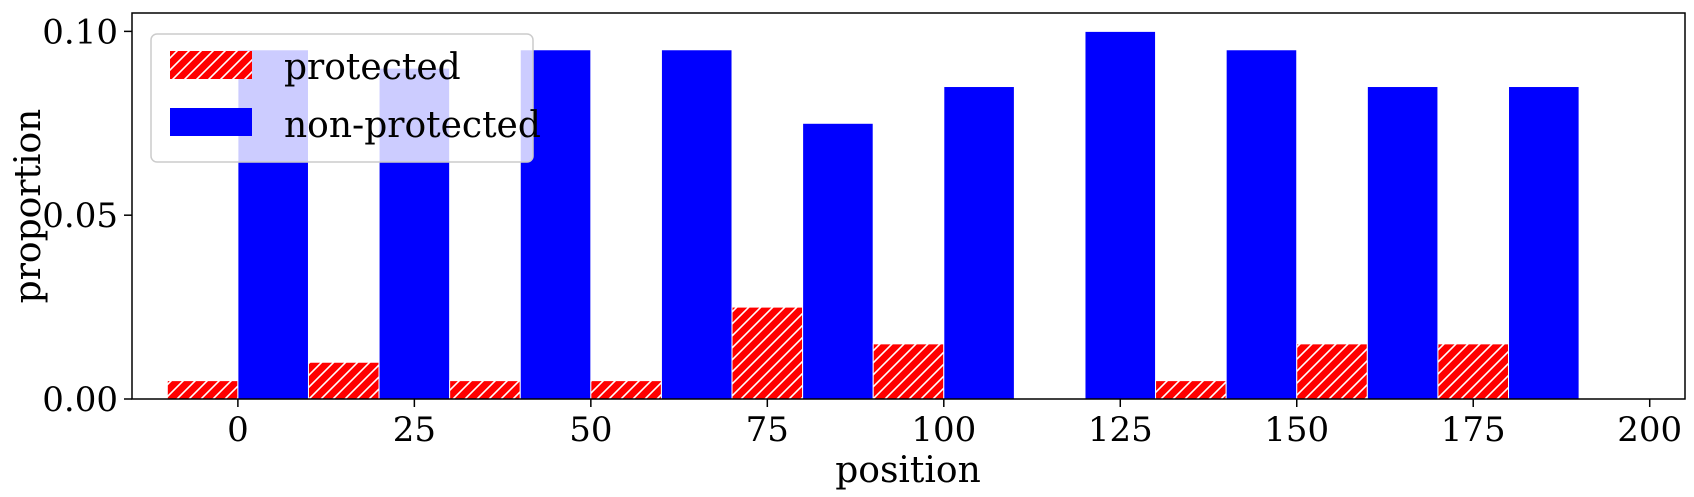 This screenshot has width=1694, height=497. What do you see at coordinates (28, 206) in the screenshot?
I see `y-axis-label: proportion` at bounding box center [28, 206].